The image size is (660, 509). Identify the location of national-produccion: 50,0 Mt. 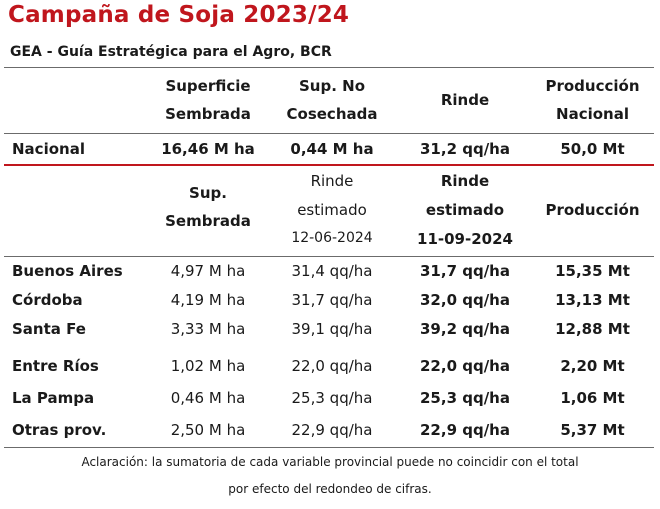
(592, 149).